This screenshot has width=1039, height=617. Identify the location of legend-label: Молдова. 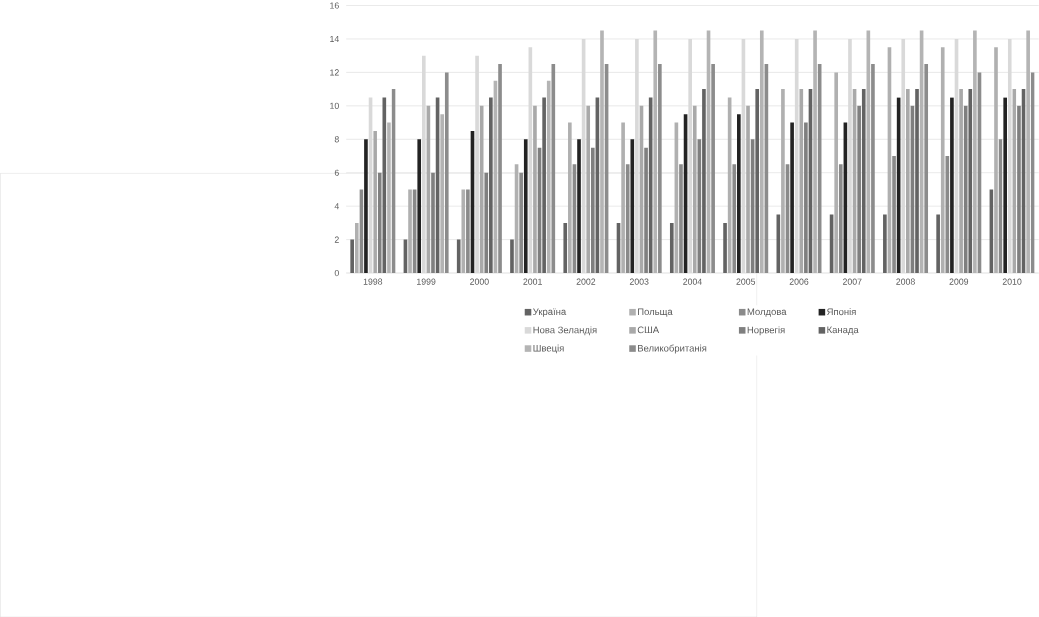
(767, 312).